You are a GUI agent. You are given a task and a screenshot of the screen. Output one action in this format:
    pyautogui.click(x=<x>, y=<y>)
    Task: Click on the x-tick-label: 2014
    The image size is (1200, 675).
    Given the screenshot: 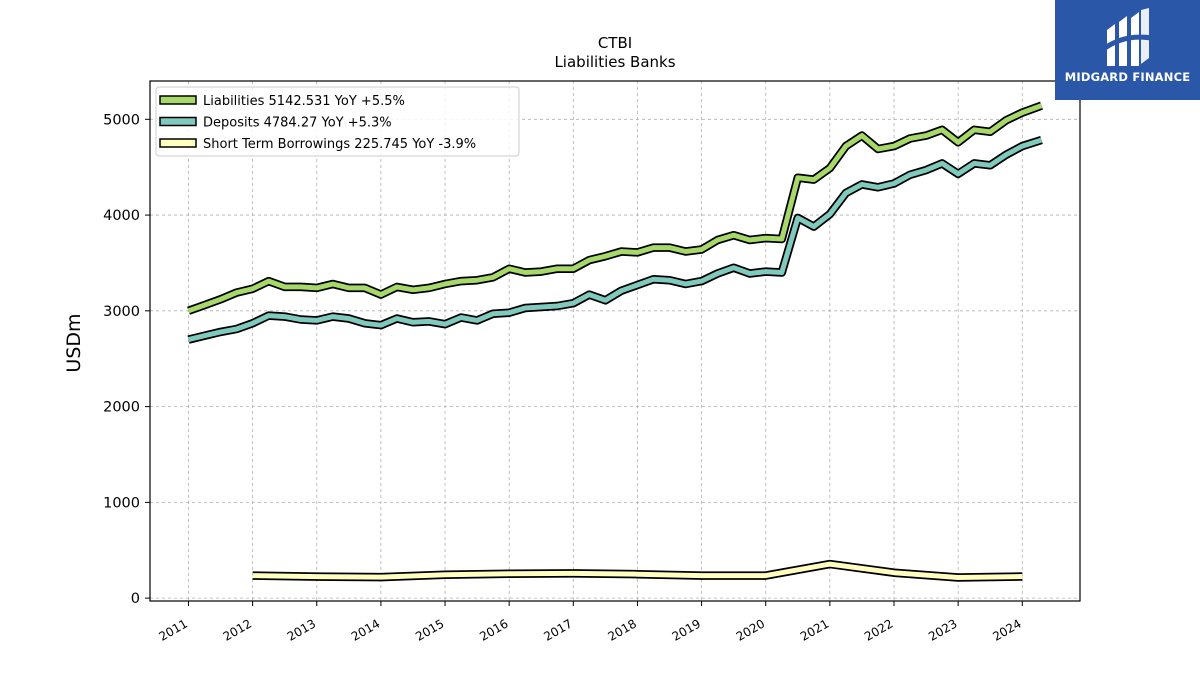 What is the action you would take?
    pyautogui.click(x=365, y=629)
    